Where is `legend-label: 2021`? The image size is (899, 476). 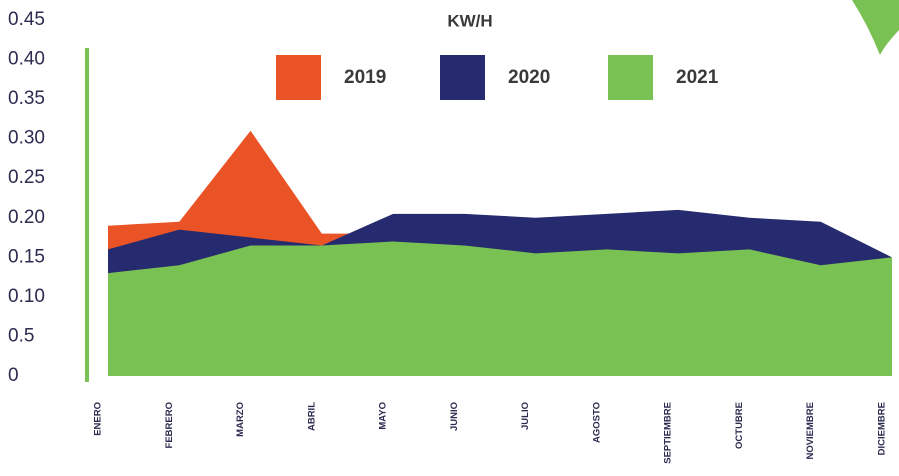
legend-label: 2021 is located at coordinates (697, 77).